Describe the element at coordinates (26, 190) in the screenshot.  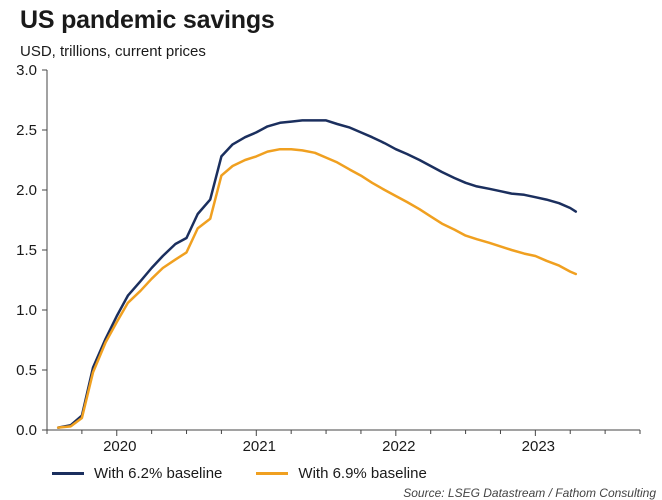
I see `y-tick-label: 2.0` at that location.